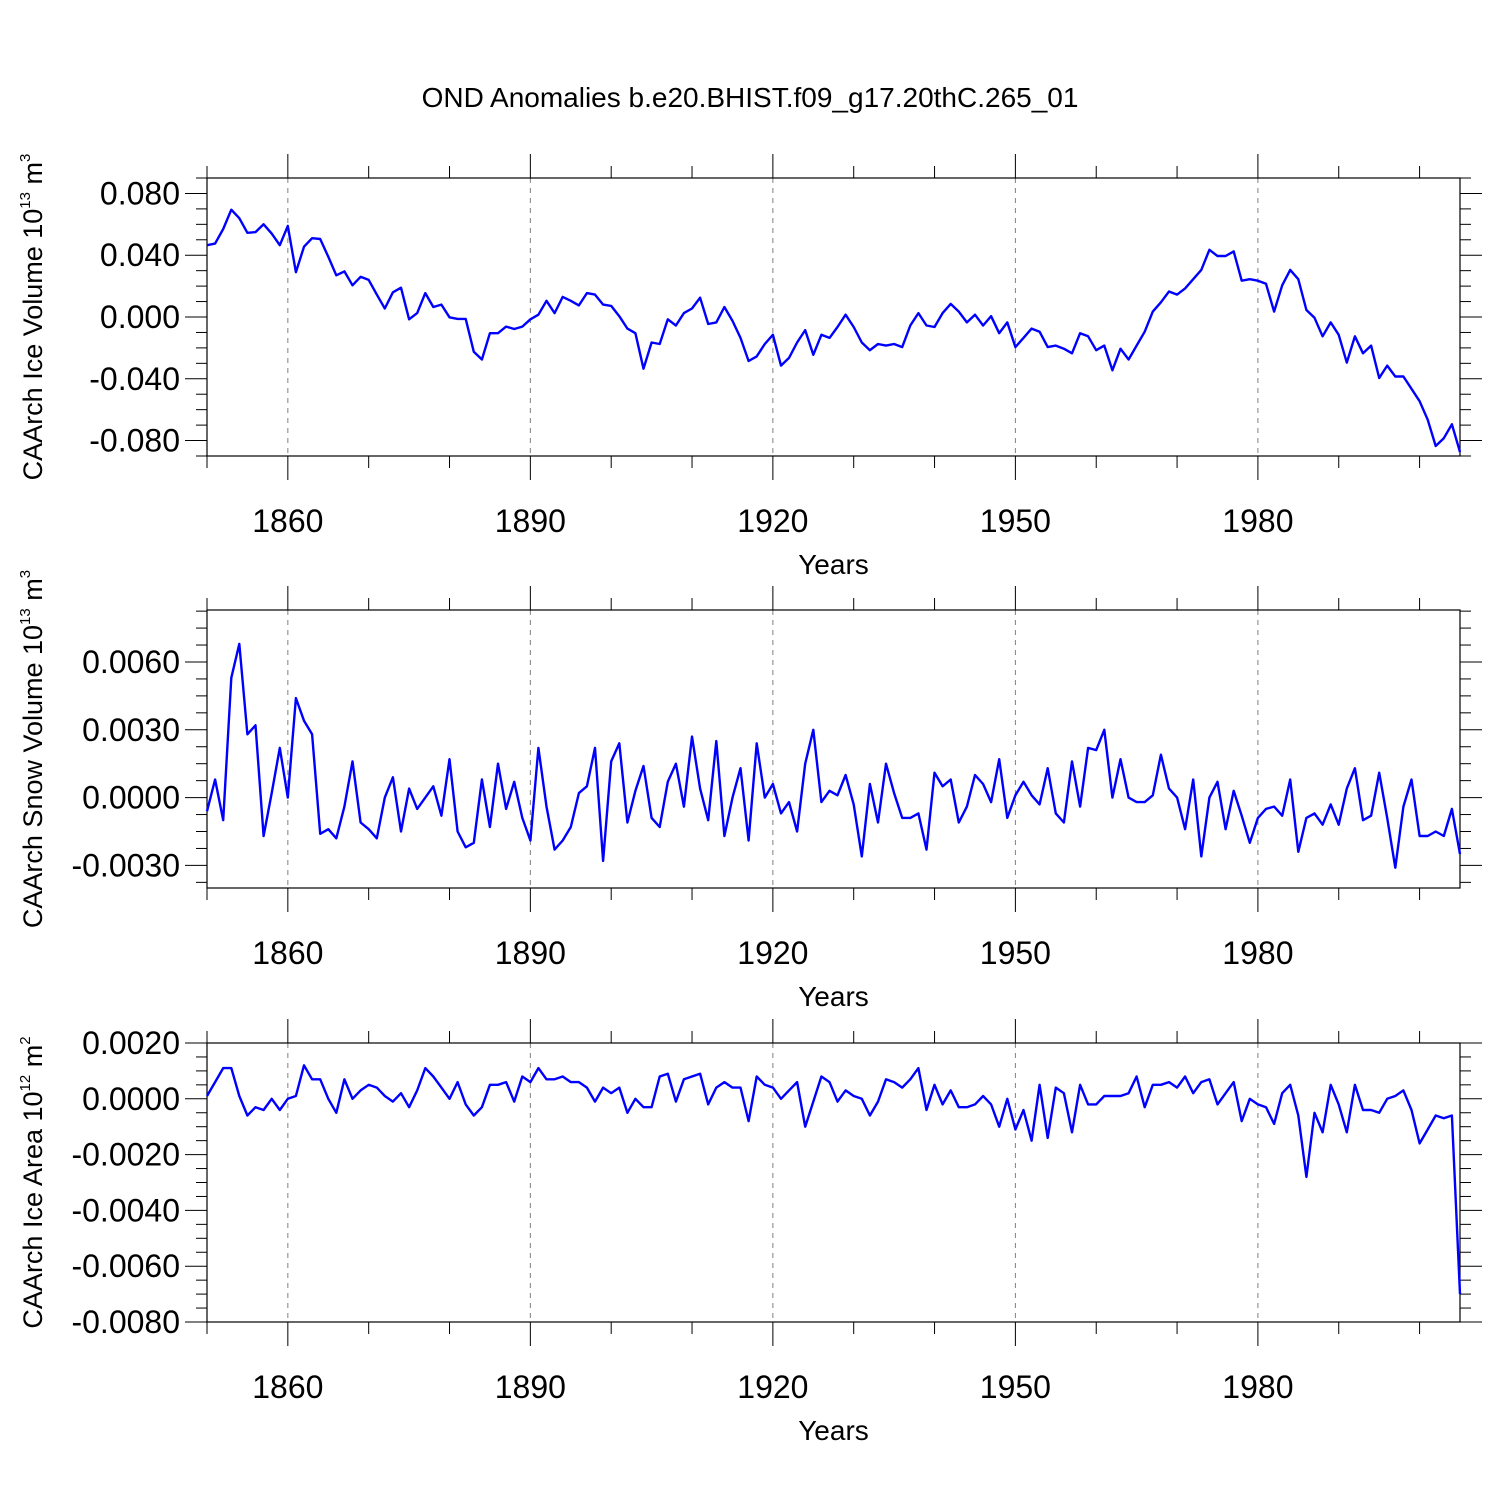 The height and width of the screenshot is (1500, 1500). What do you see at coordinates (25, 1040) in the screenshot?
I see `y-axis-title-unit-exponent: 2` at bounding box center [25, 1040].